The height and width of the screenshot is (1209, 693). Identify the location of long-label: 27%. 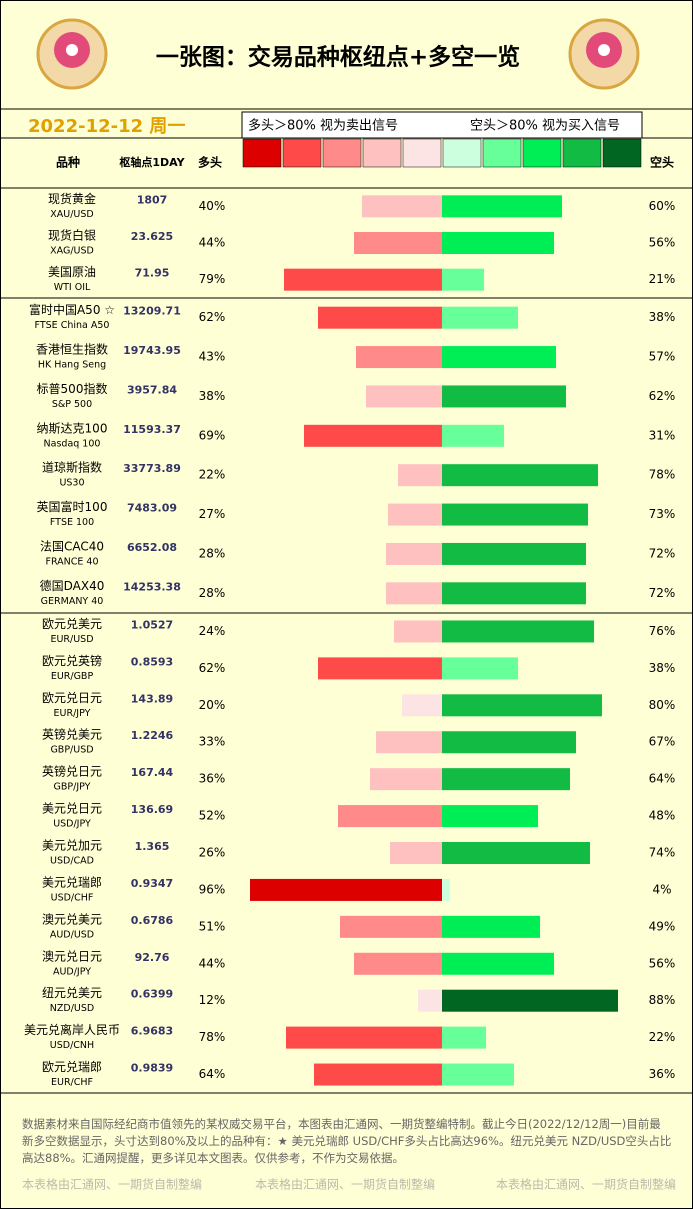
(212, 514).